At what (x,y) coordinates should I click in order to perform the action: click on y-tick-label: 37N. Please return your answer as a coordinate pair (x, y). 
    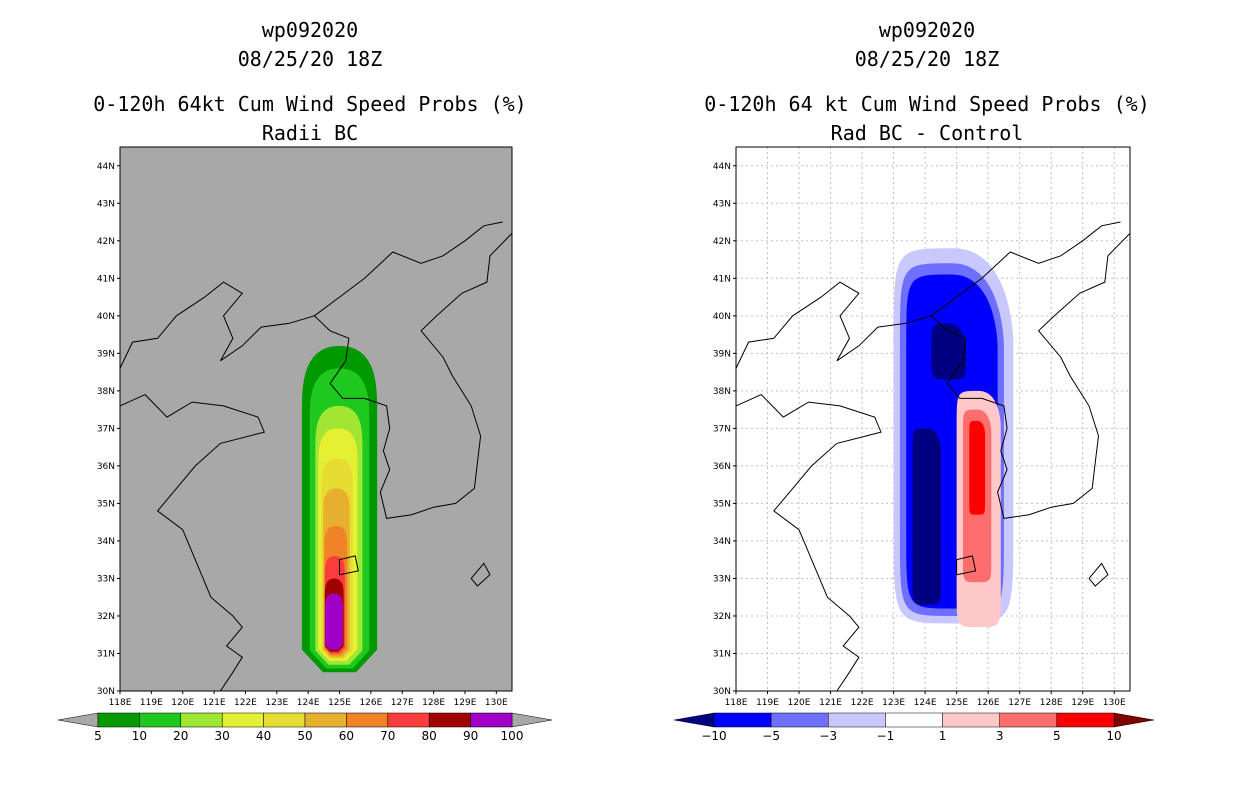
    Looking at the image, I should click on (106, 429).